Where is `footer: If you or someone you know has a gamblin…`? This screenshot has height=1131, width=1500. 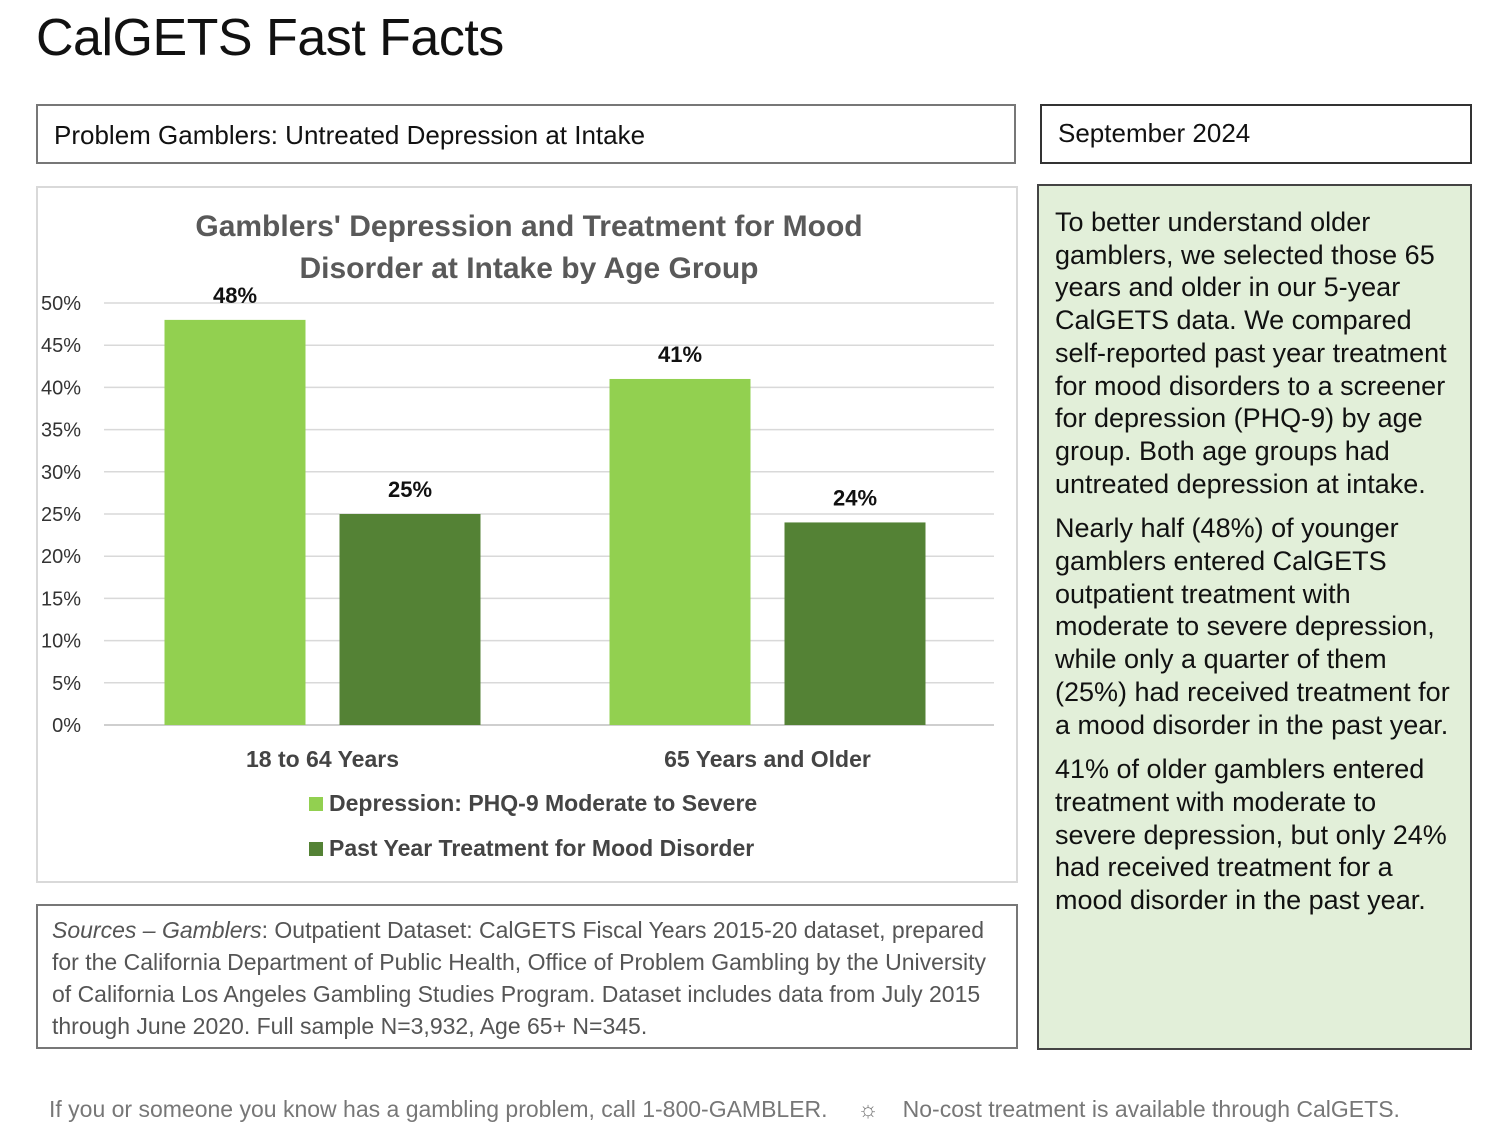 footer: If you or someone you know has a gamblin… is located at coordinates (759, 1109).